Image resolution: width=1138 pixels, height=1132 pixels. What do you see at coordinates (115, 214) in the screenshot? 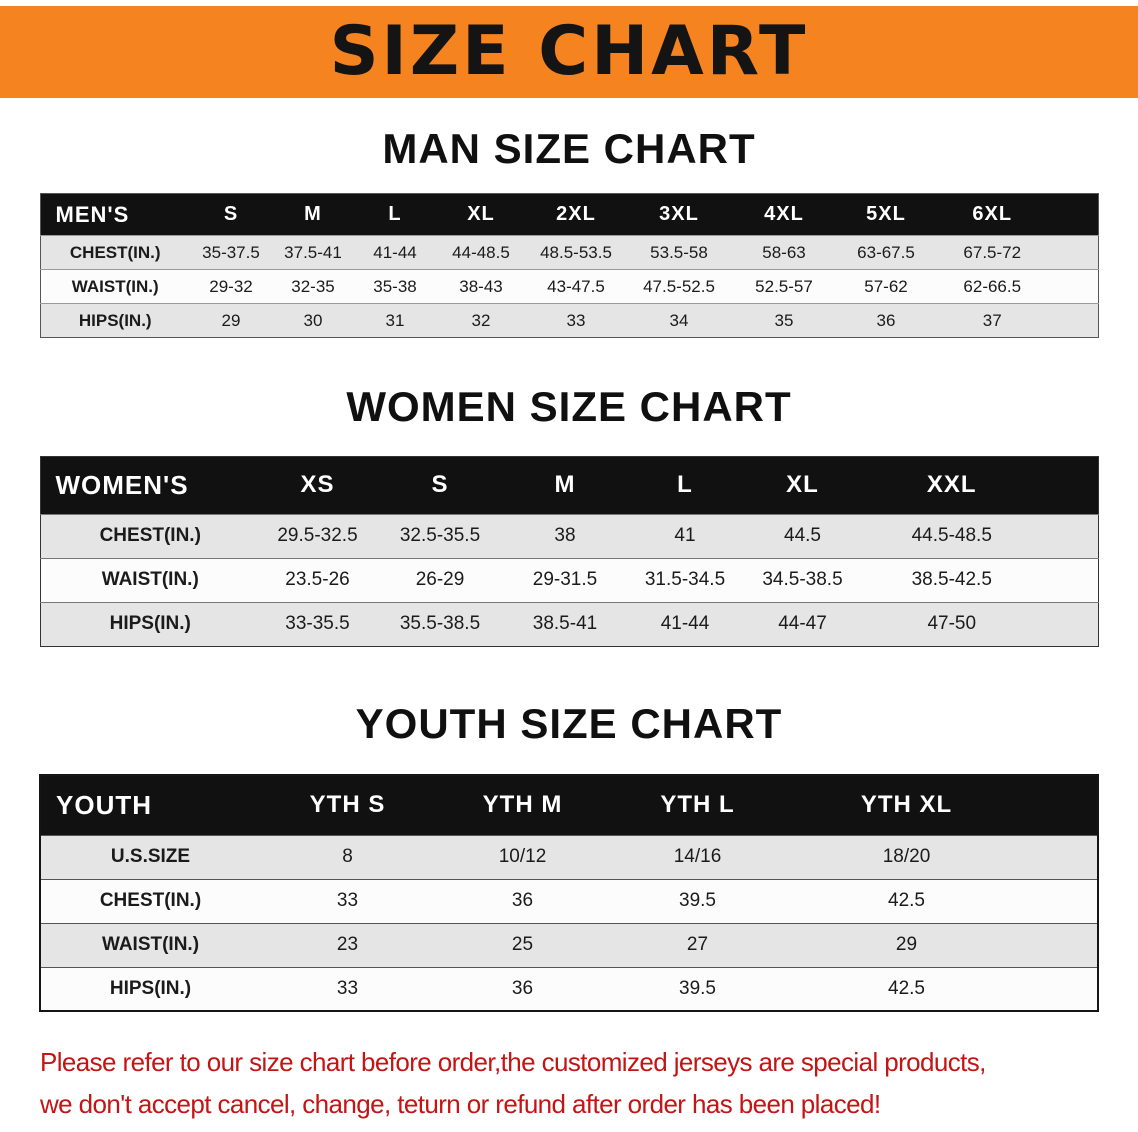
I see `table-label: MEN'S` at bounding box center [115, 214].